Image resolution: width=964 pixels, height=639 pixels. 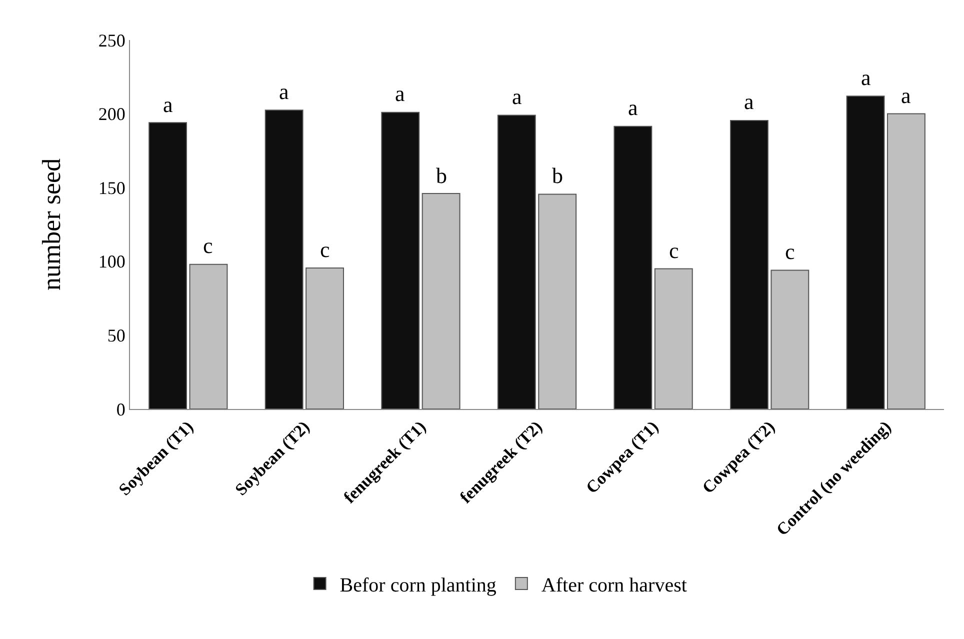 What do you see at coordinates (112, 188) in the screenshot?
I see `y-tick-label: 150` at bounding box center [112, 188].